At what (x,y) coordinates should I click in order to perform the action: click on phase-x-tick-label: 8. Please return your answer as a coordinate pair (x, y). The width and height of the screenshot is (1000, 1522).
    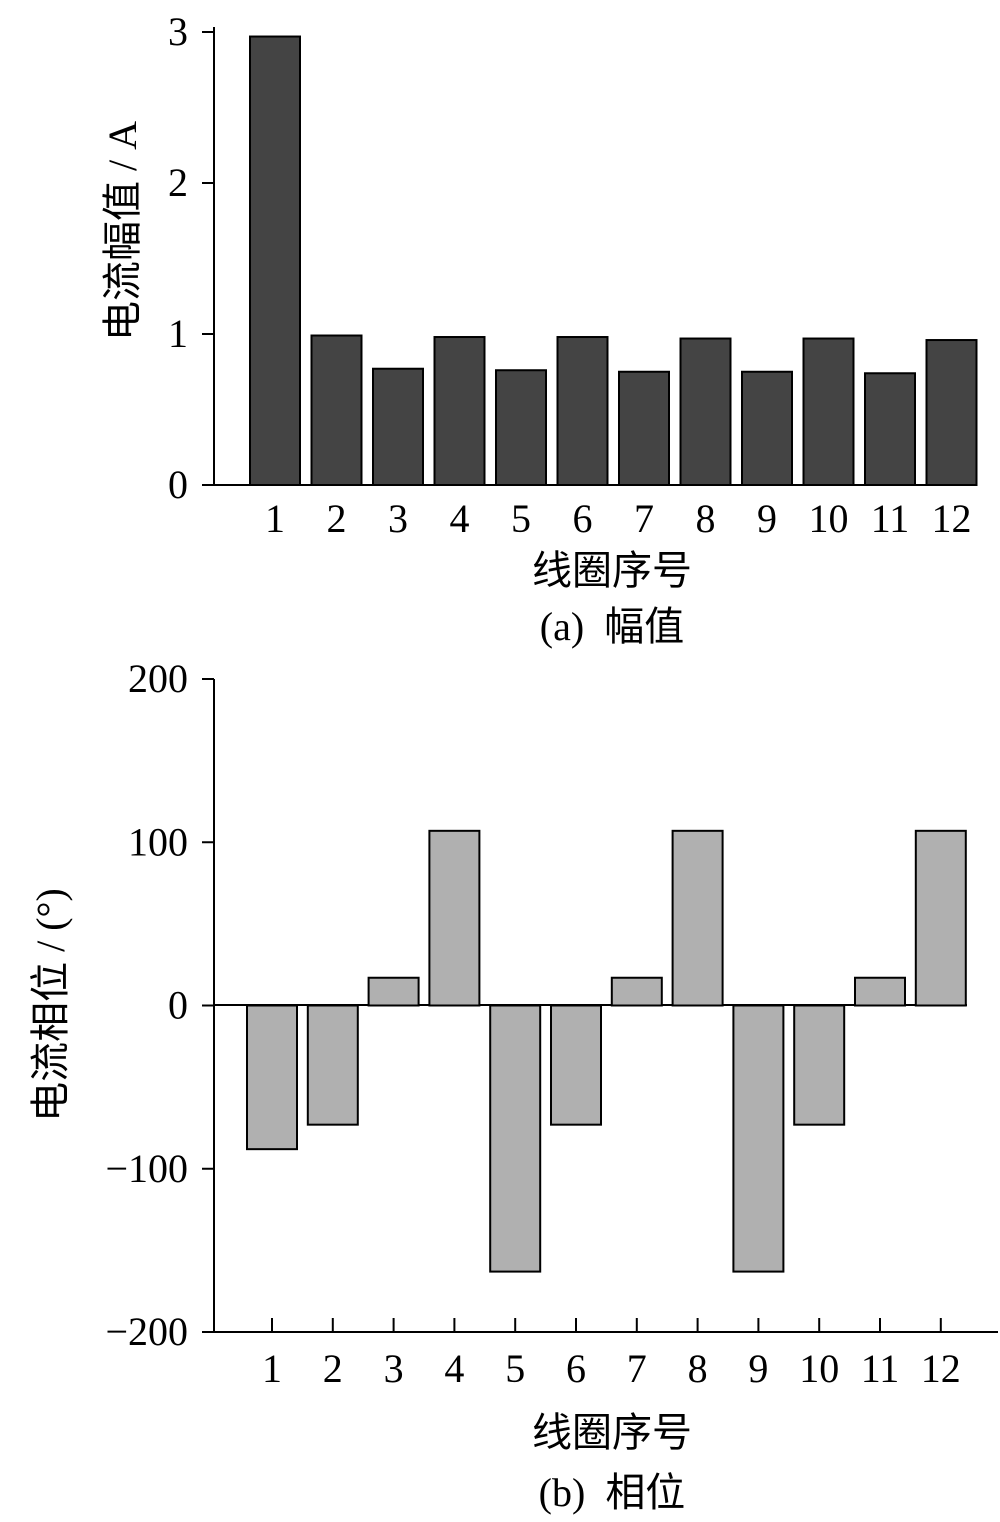
    Looking at the image, I should click on (698, 1368).